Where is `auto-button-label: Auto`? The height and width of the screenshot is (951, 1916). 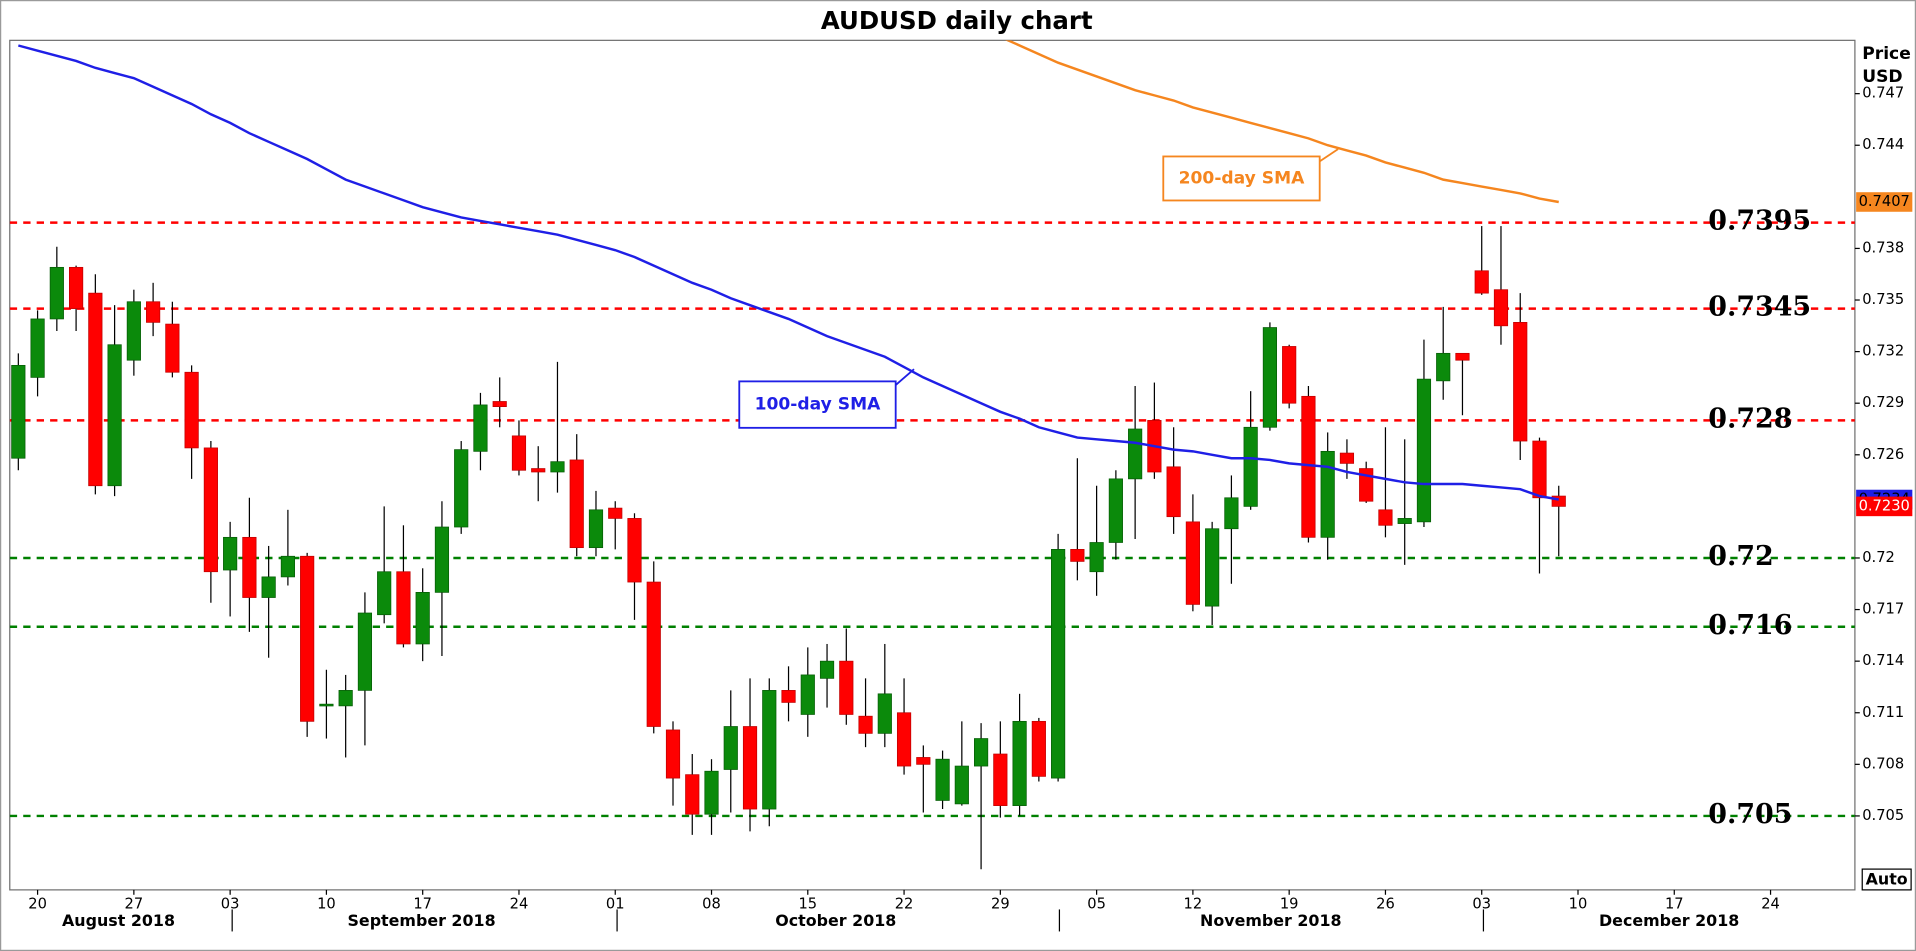
auto-button-label: Auto is located at coordinates (1887, 879).